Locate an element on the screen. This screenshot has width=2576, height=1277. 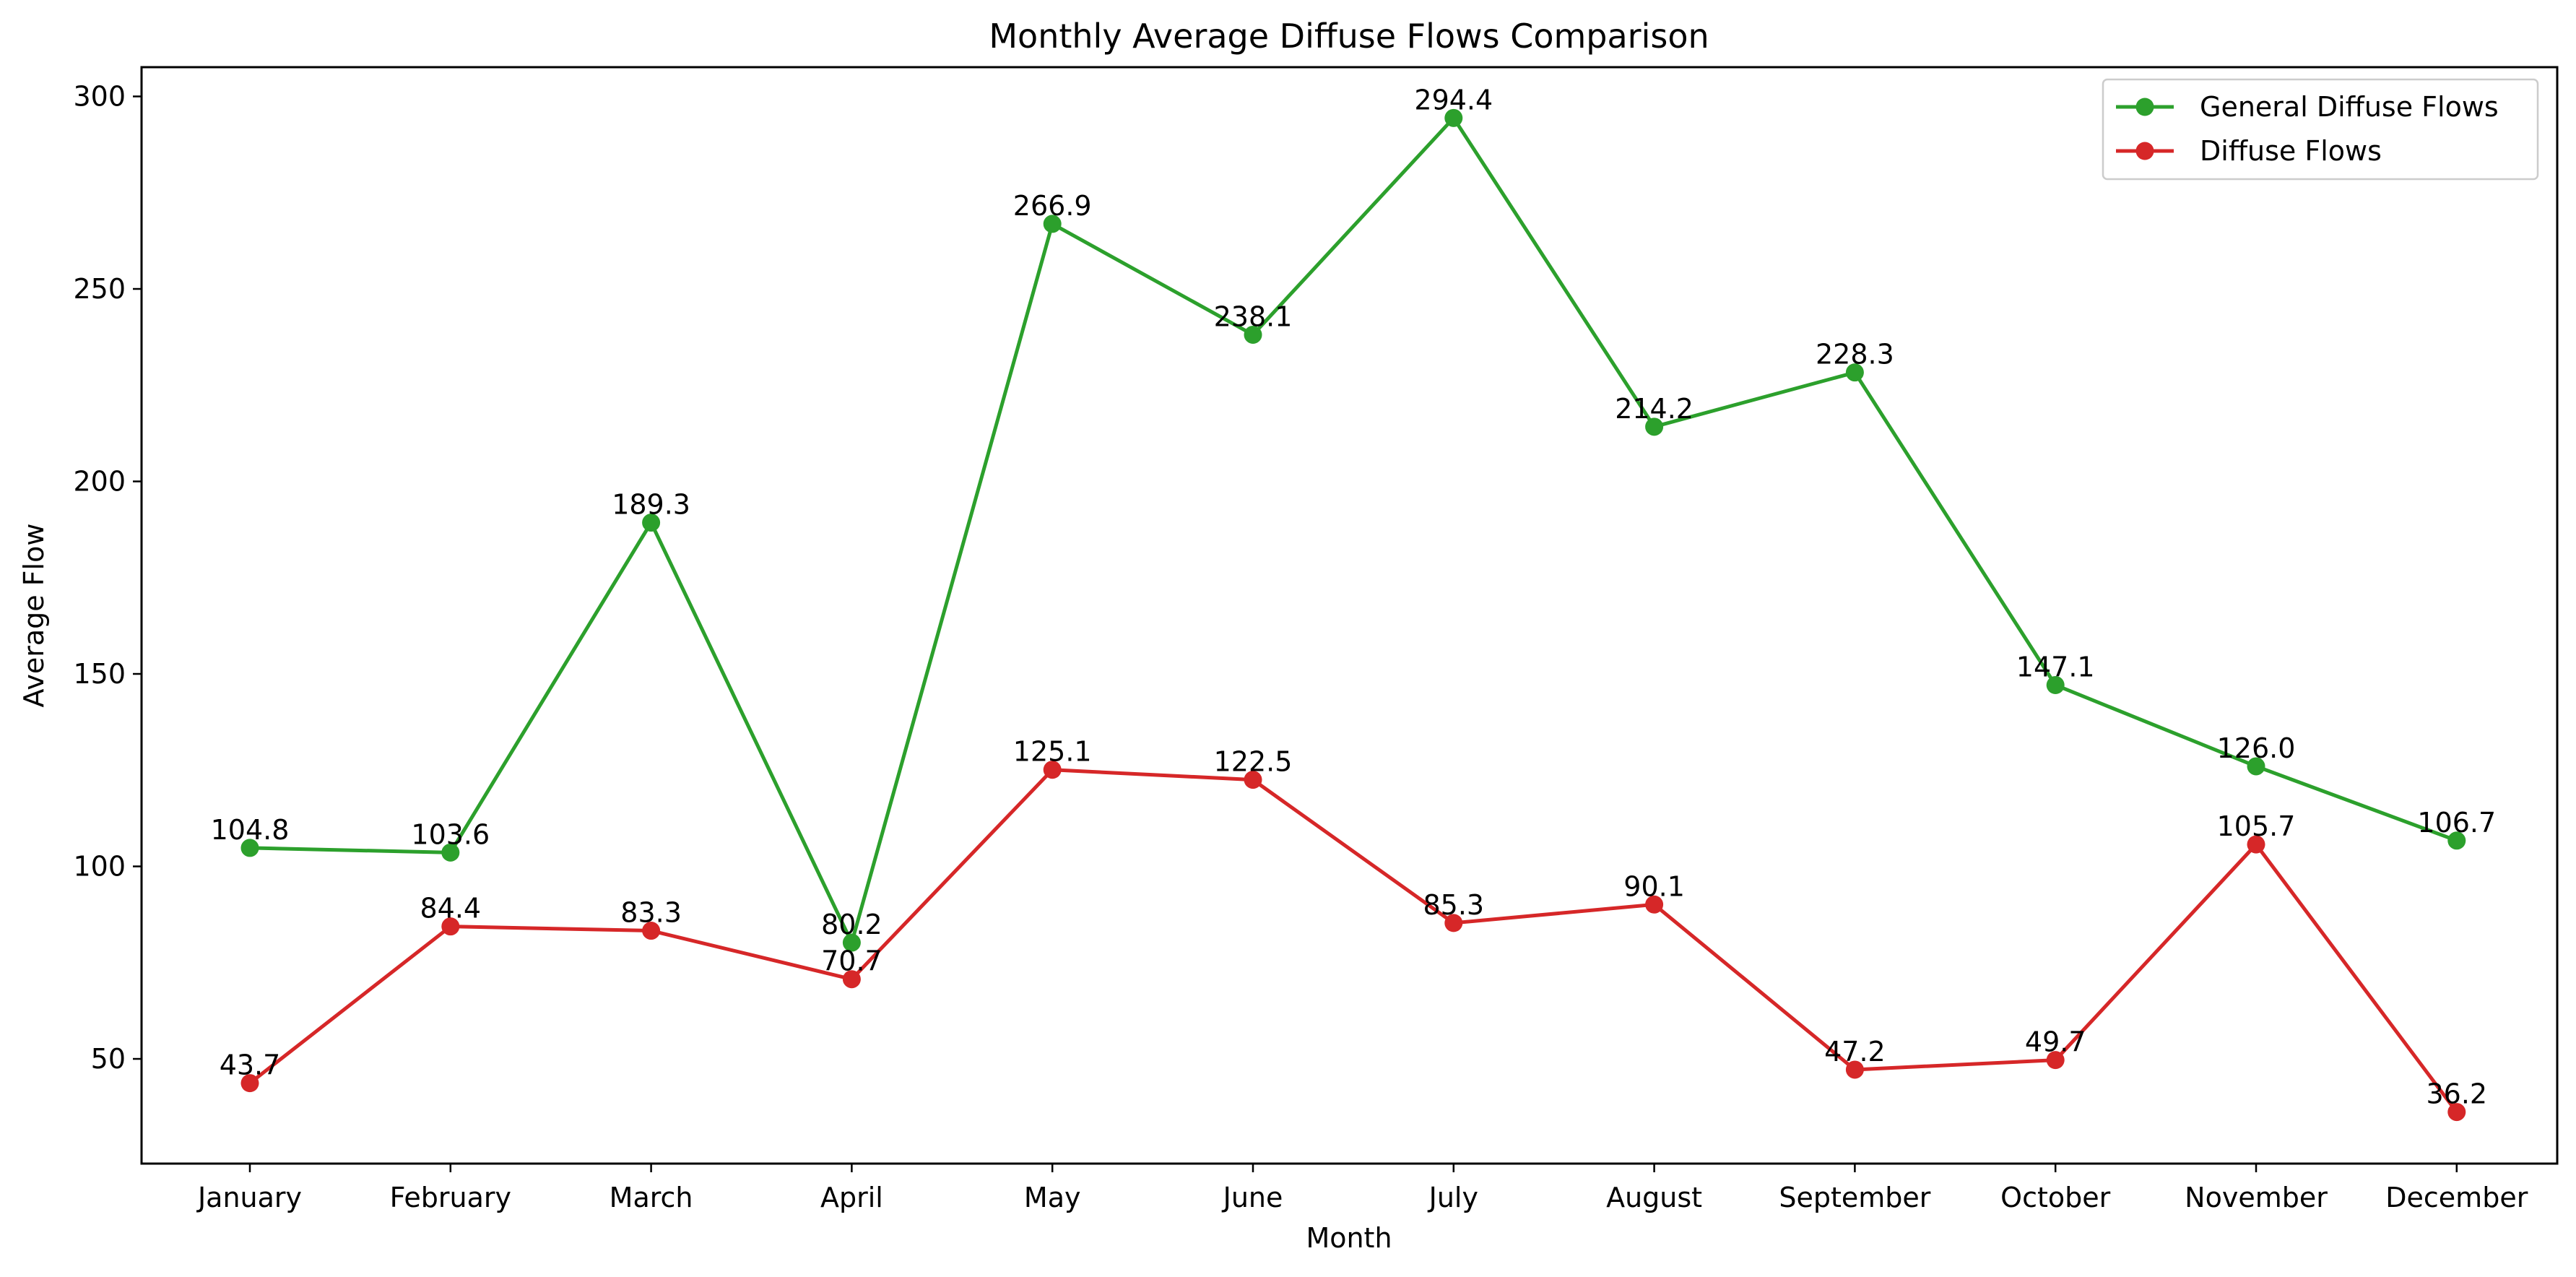
y-tick-label: 100 is located at coordinates (99, 867).